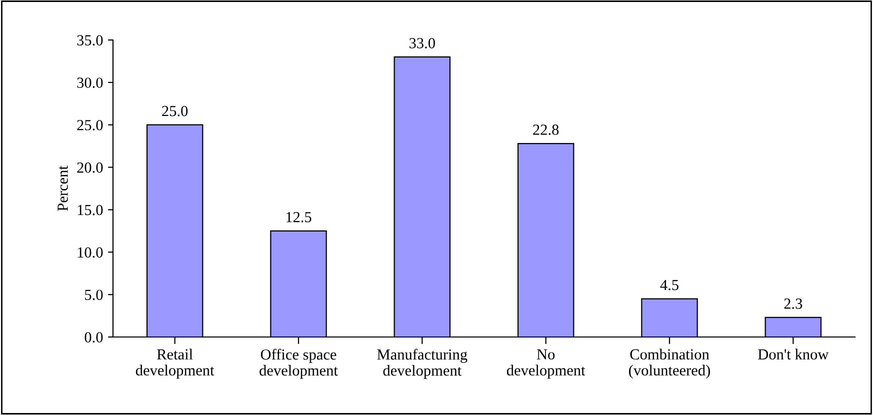 Image resolution: width=873 pixels, height=415 pixels. I want to click on x-tick-label: Manufacturing development, so click(422, 363).